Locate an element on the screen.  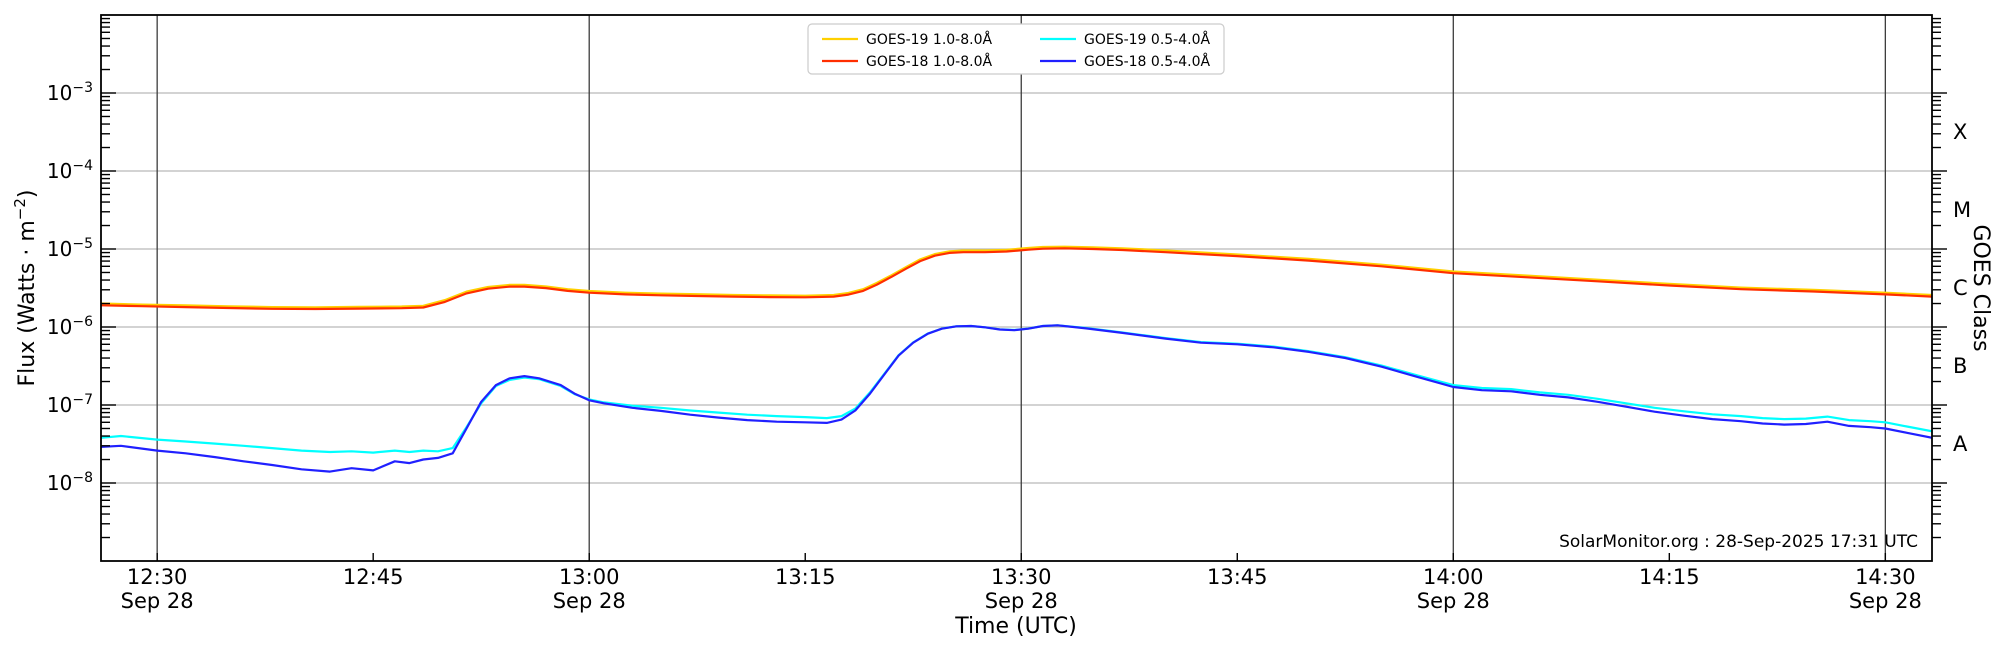
x-tick-label: 13:00 is located at coordinates (589, 577).